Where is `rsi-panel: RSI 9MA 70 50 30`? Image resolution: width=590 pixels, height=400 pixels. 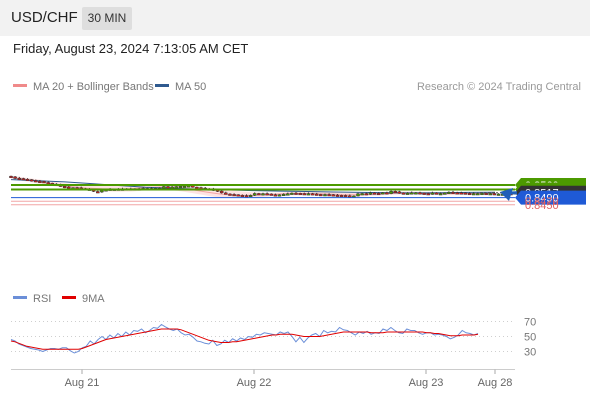
rsi-panel: RSI 9MA 70 50 30 is located at coordinates (273, 326).